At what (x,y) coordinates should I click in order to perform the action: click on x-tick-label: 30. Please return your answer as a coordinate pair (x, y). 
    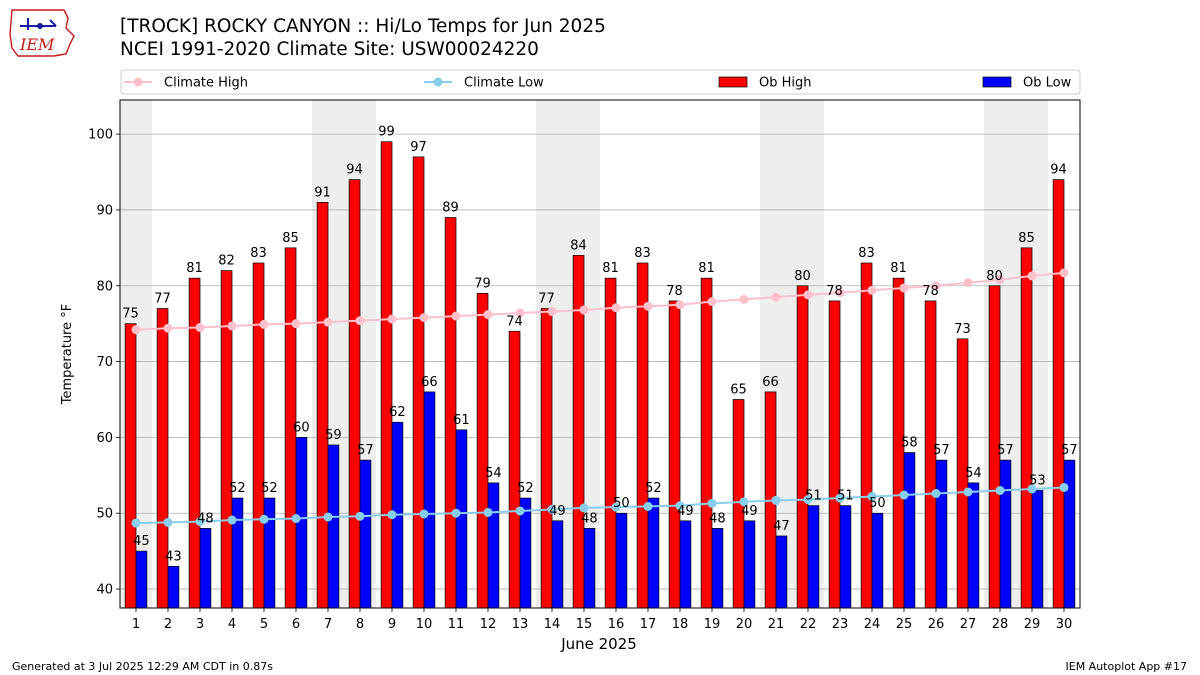
    Looking at the image, I should click on (1064, 624).